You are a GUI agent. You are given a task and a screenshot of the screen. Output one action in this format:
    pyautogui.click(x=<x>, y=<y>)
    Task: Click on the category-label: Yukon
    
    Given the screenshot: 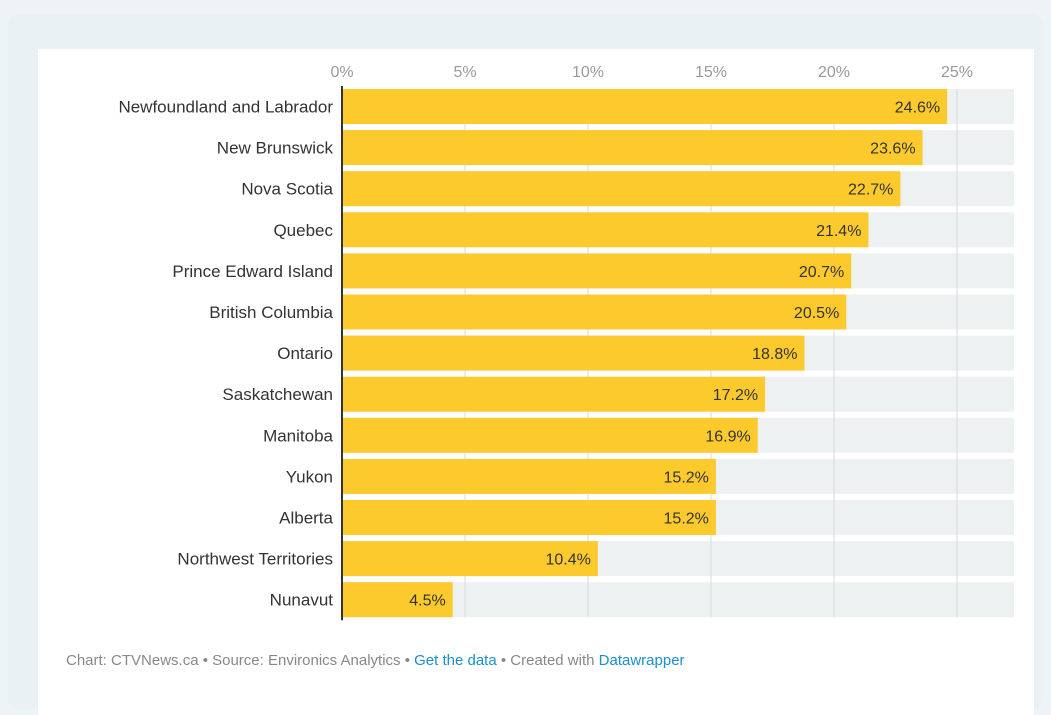 What is the action you would take?
    pyautogui.click(x=309, y=476)
    